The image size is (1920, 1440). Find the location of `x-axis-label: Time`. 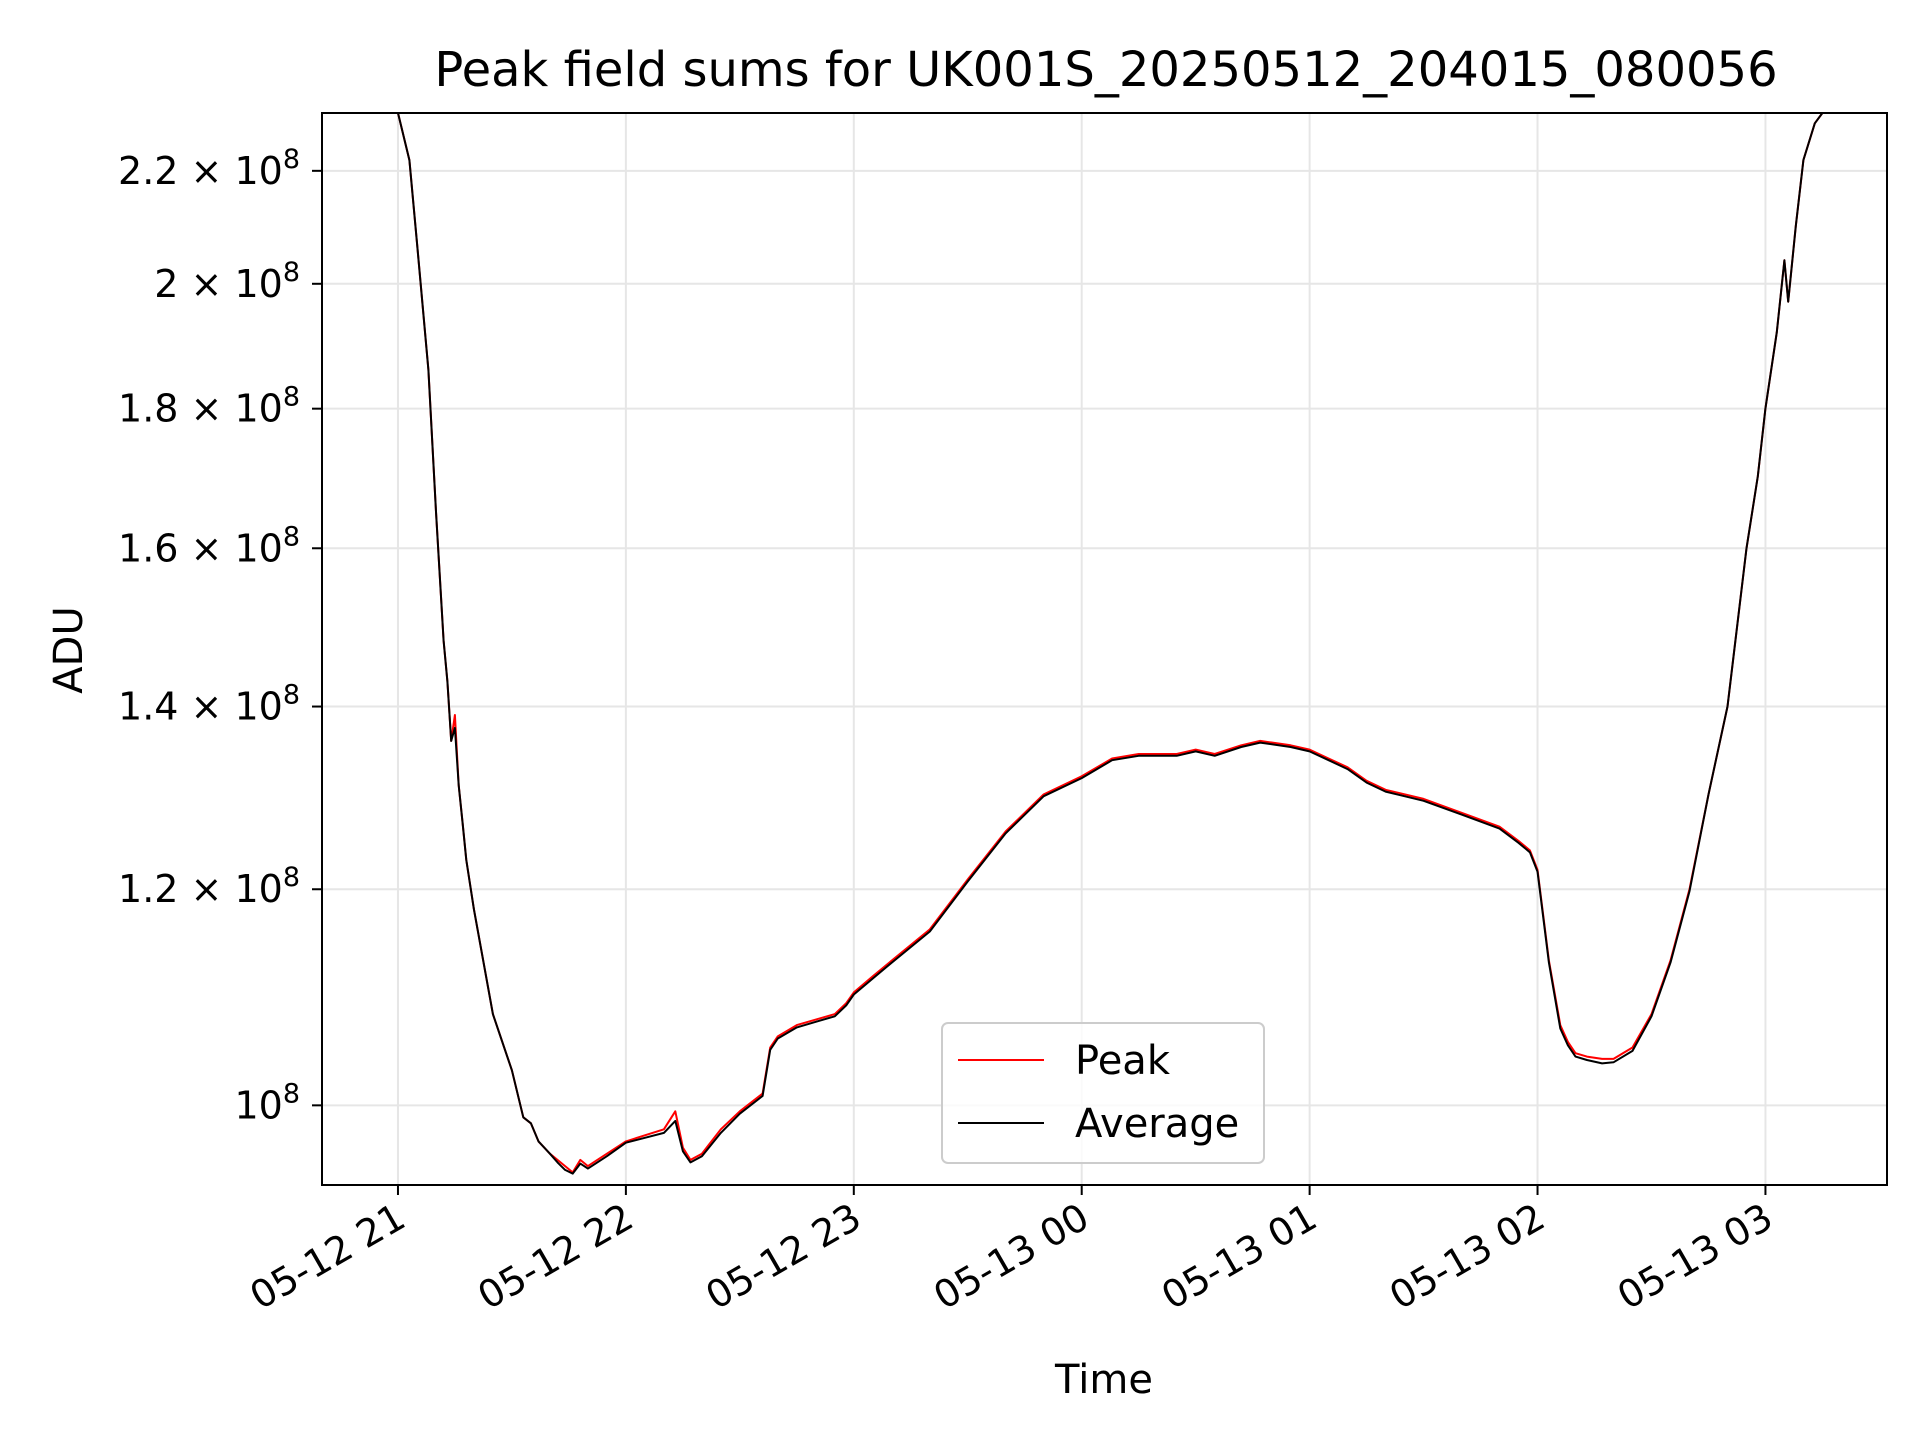

x-axis-label: Time is located at coordinates (1103, 1380).